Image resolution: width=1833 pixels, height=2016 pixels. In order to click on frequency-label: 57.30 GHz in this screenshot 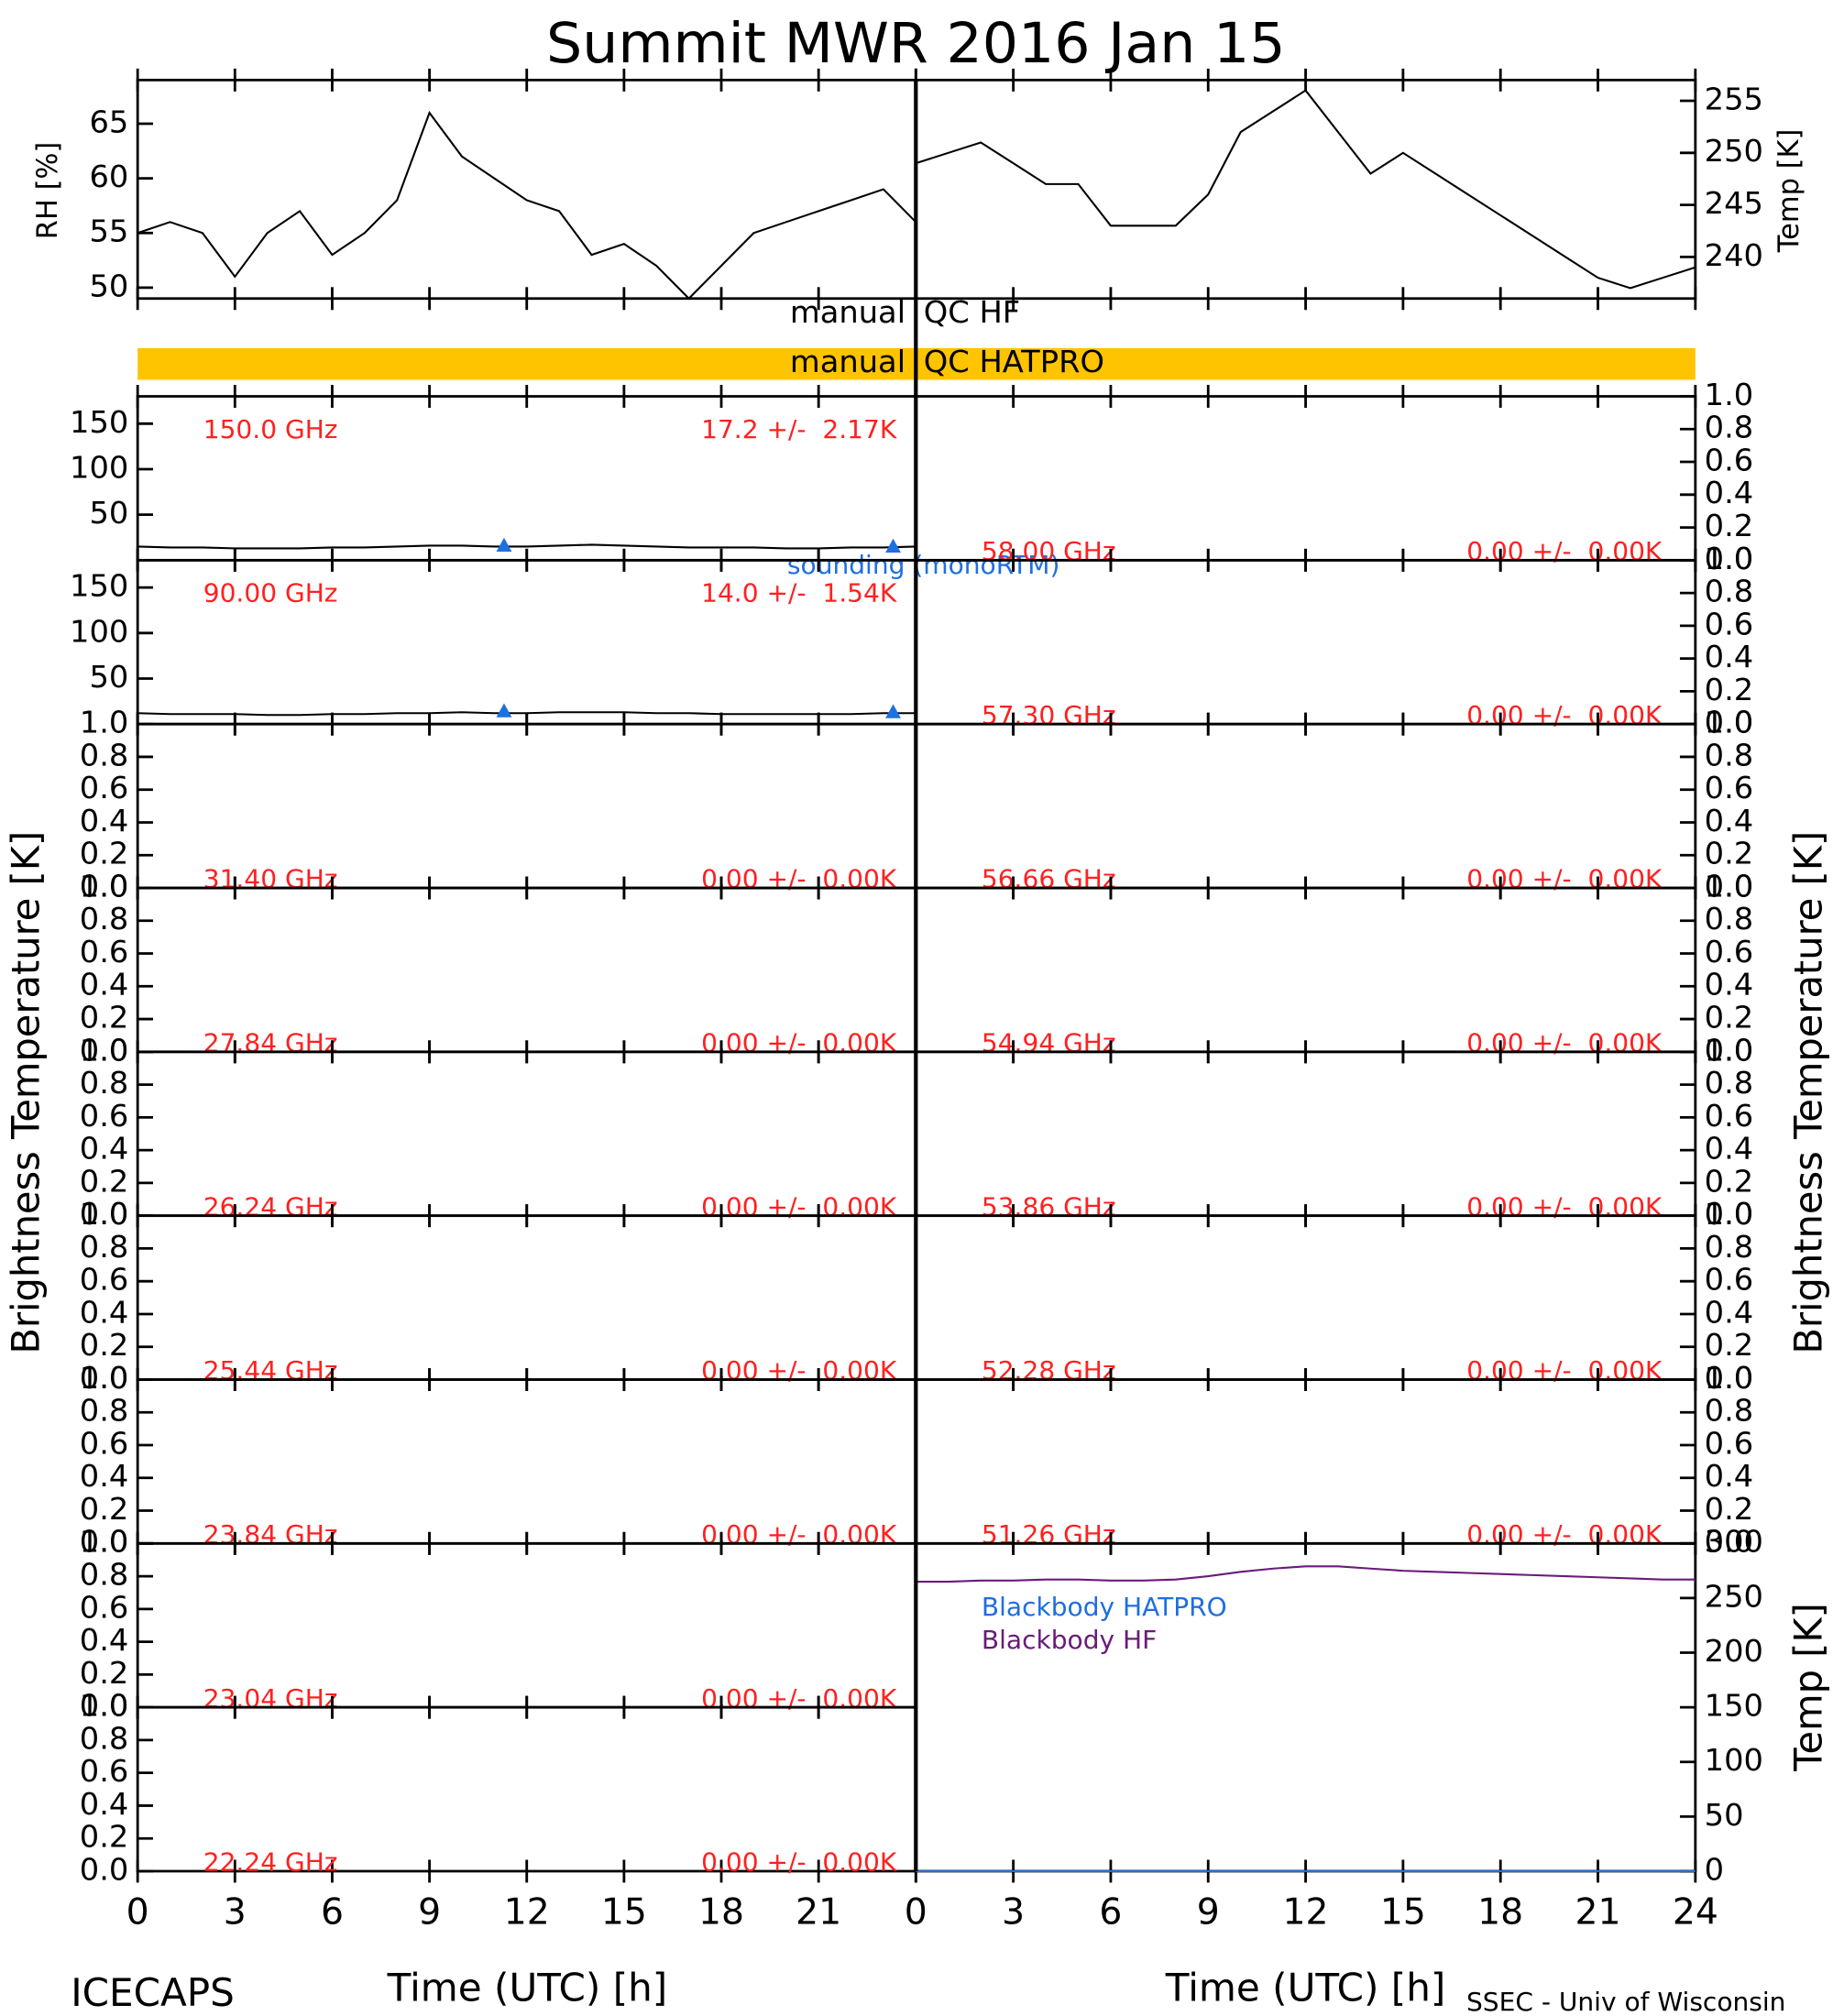, I will do `click(1049, 715)`.